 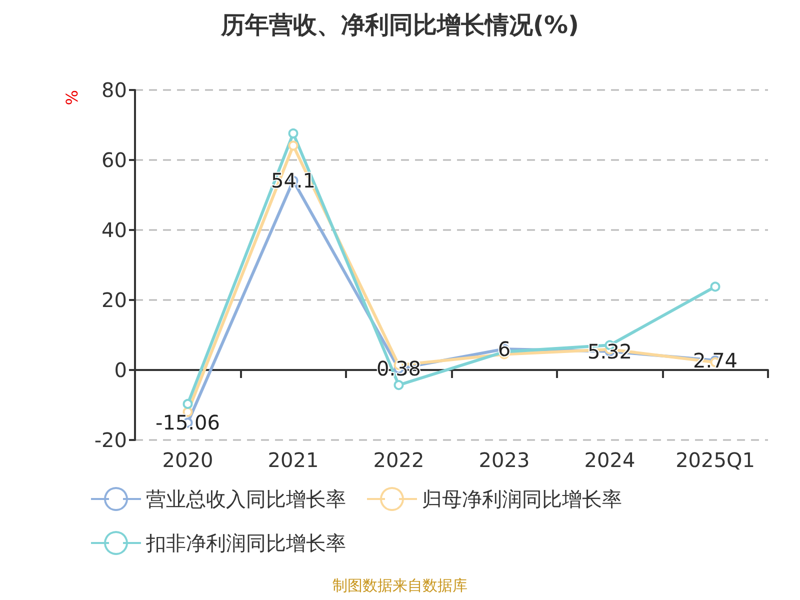 I want to click on y-tick-label: 60, so click(x=114, y=160).